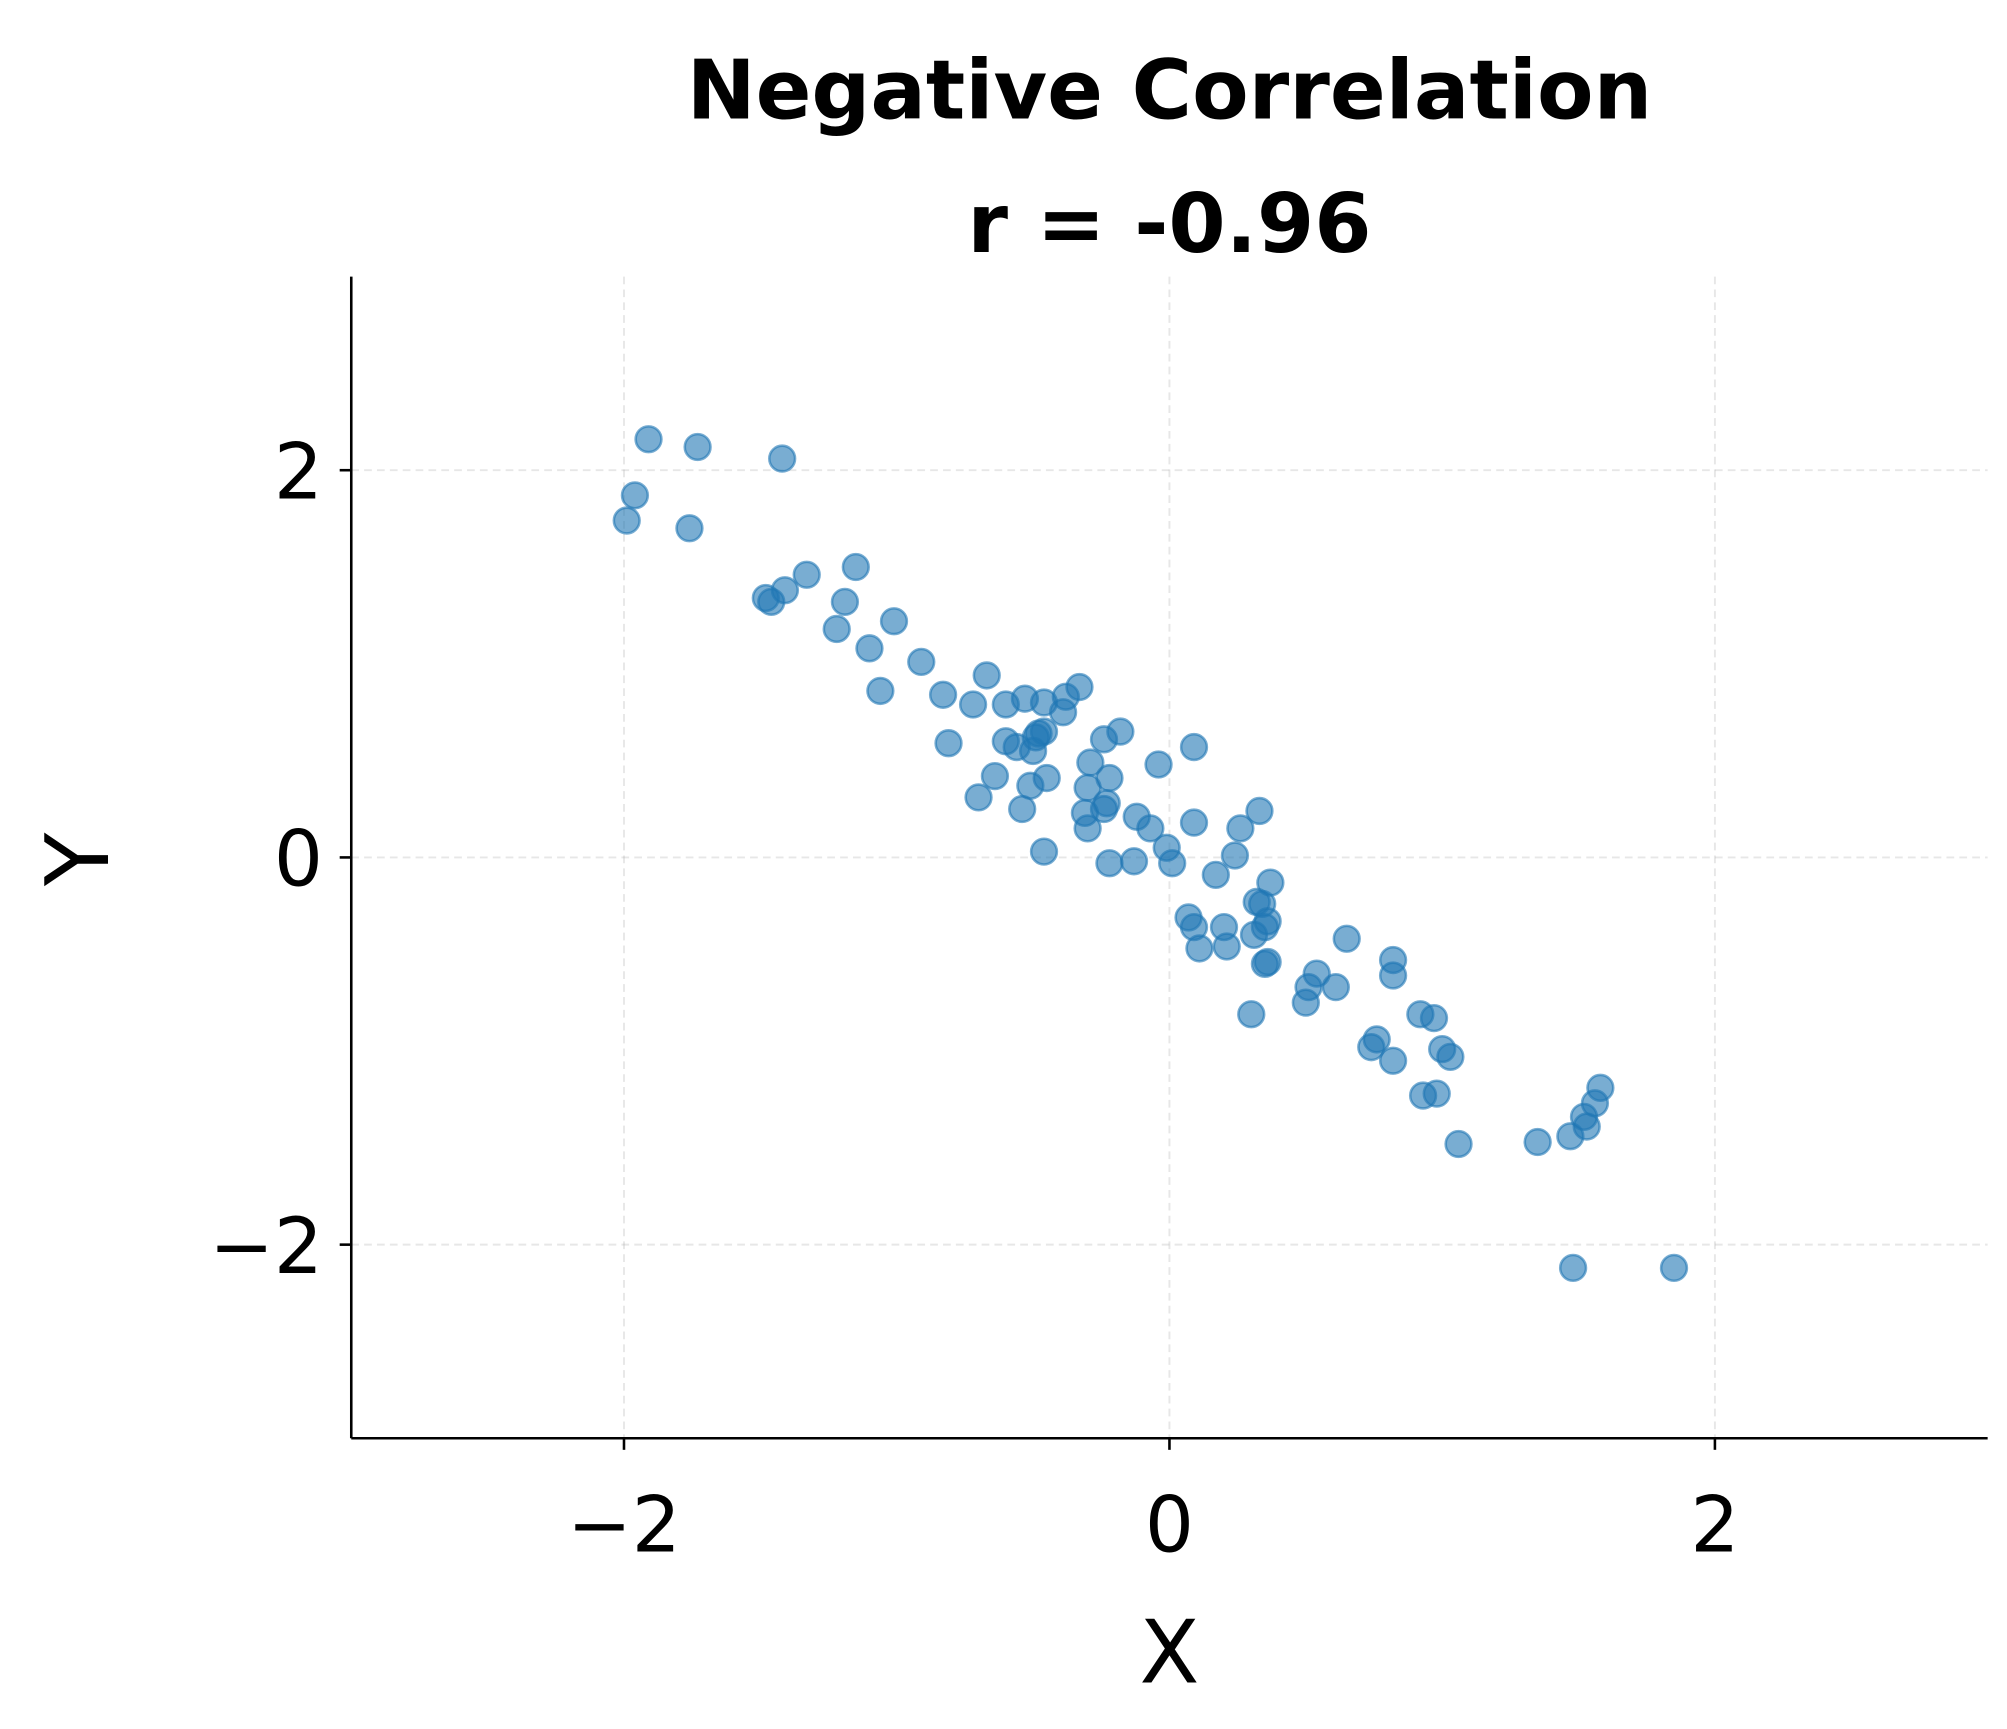  I want to click on chart-title: Negative Correlation, so click(1170, 90).